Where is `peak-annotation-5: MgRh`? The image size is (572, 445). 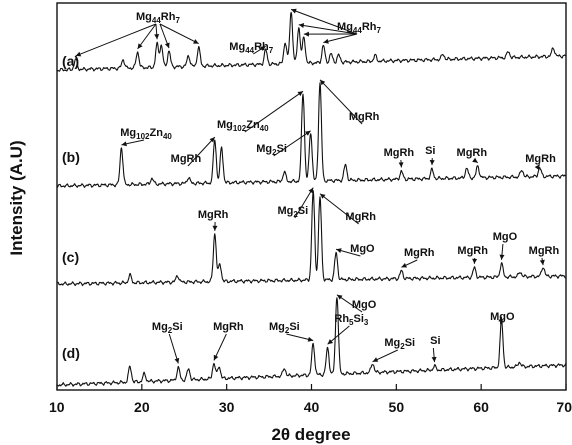
peak-annotation-5: MgRh is located at coordinates (193, 151).